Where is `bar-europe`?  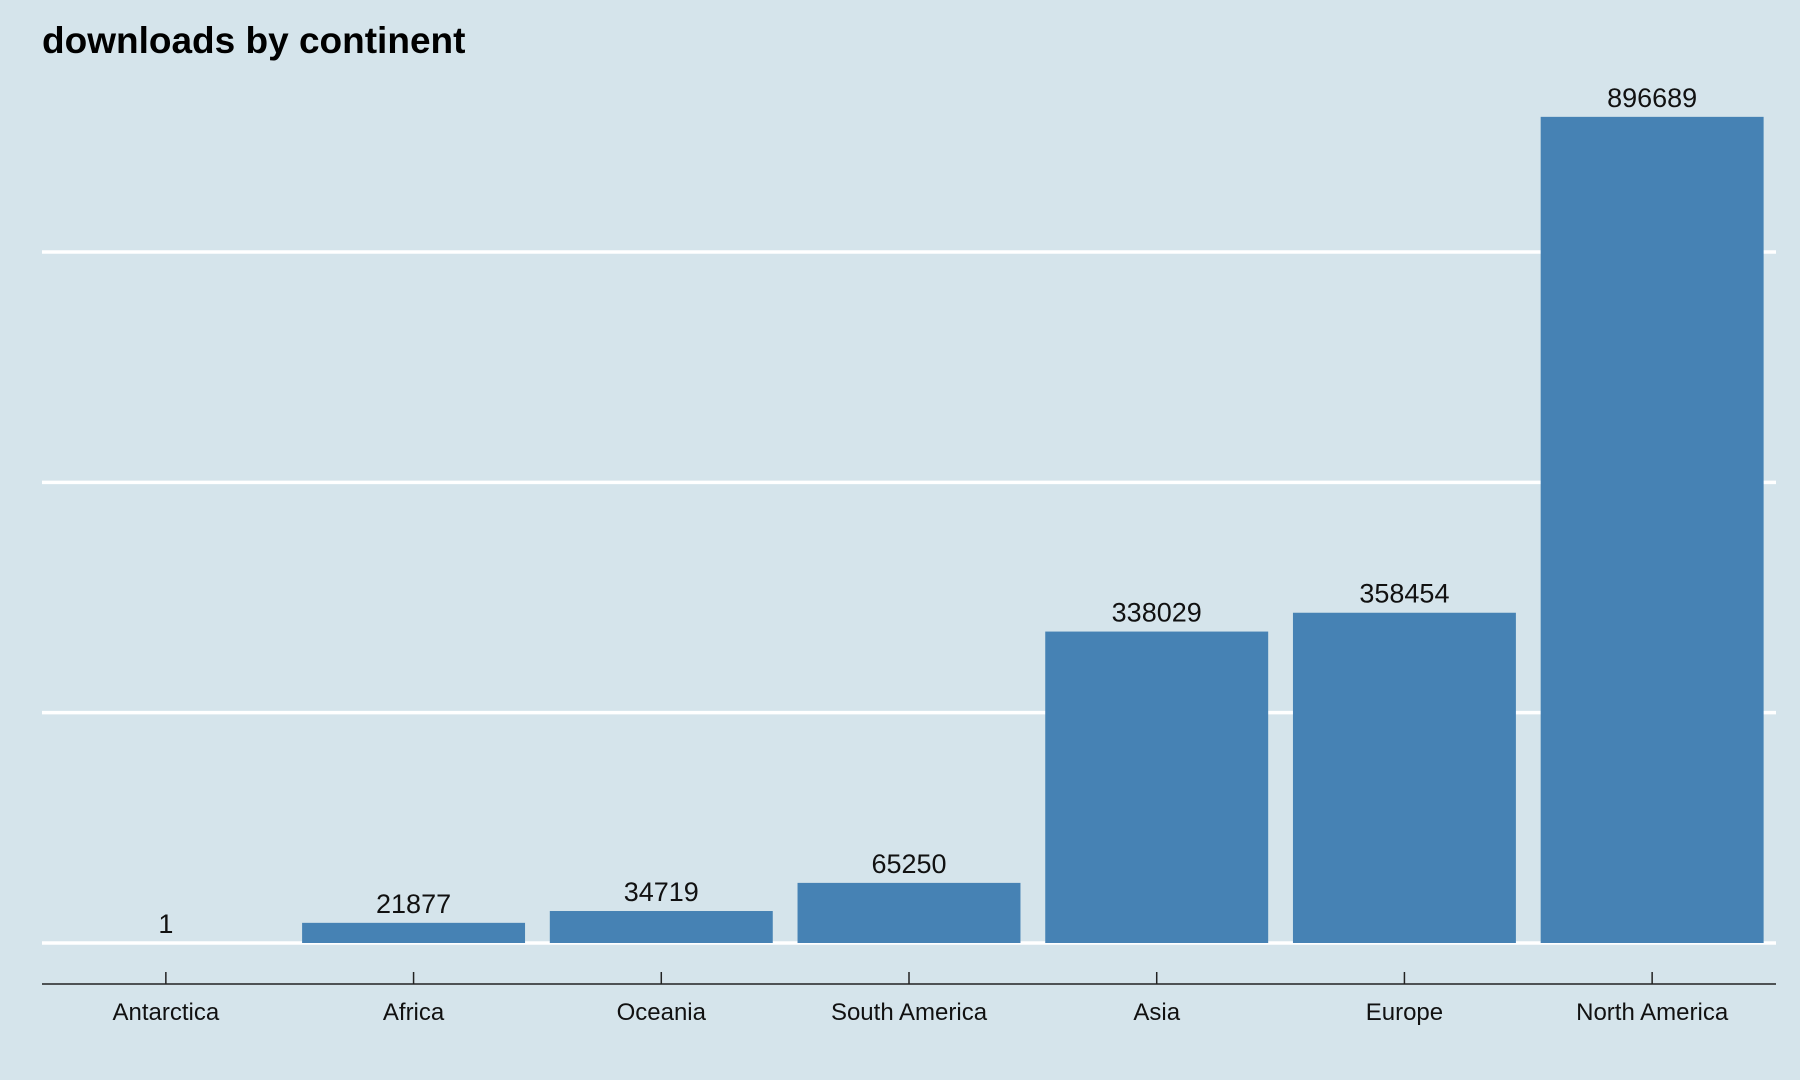 bar-europe is located at coordinates (1404, 777).